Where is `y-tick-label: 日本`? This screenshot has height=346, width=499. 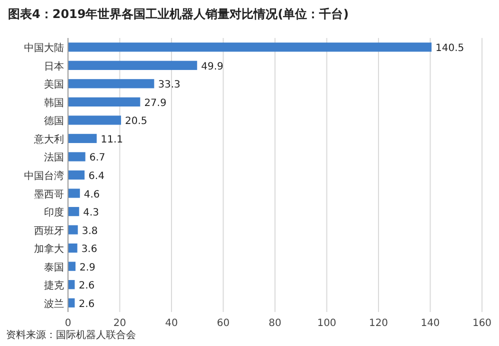 y-tick-label: 日本 is located at coordinates (54, 66).